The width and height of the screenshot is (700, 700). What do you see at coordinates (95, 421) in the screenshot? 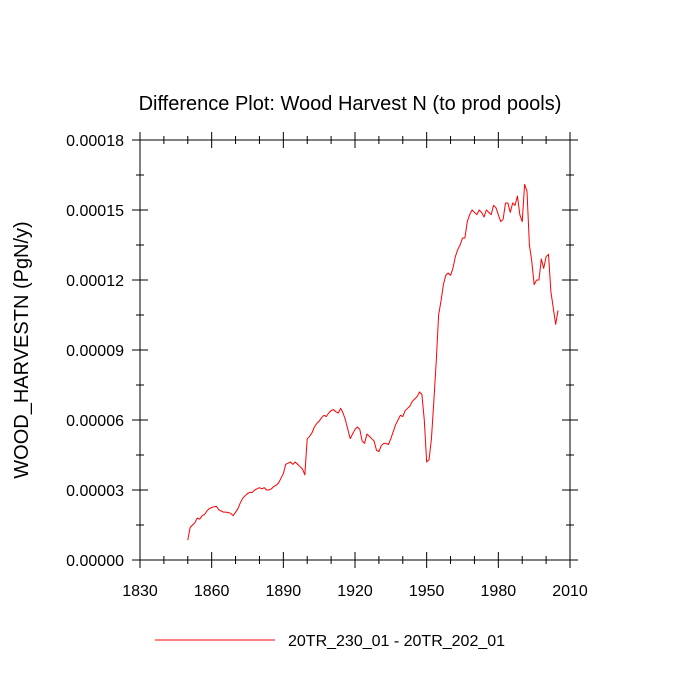
I see `y-tick-label: 0.00006` at bounding box center [95, 421].